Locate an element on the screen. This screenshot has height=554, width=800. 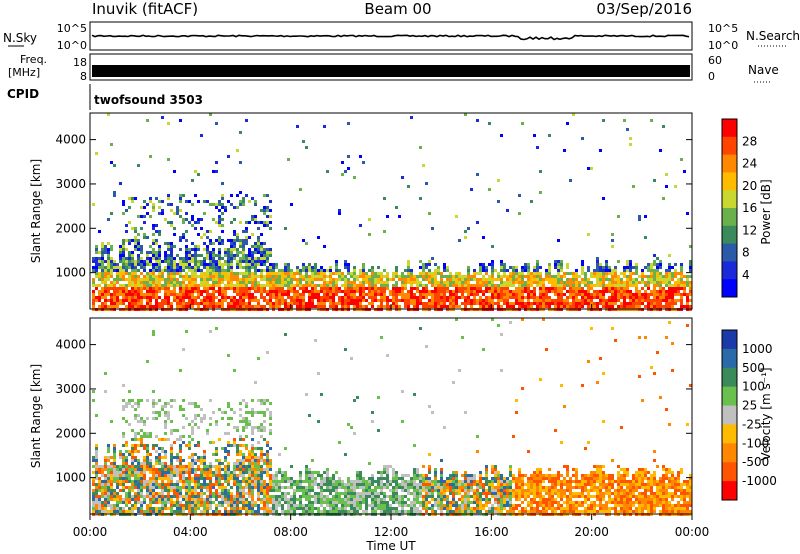
colorbar-swatch is located at coordinates (729, 235).